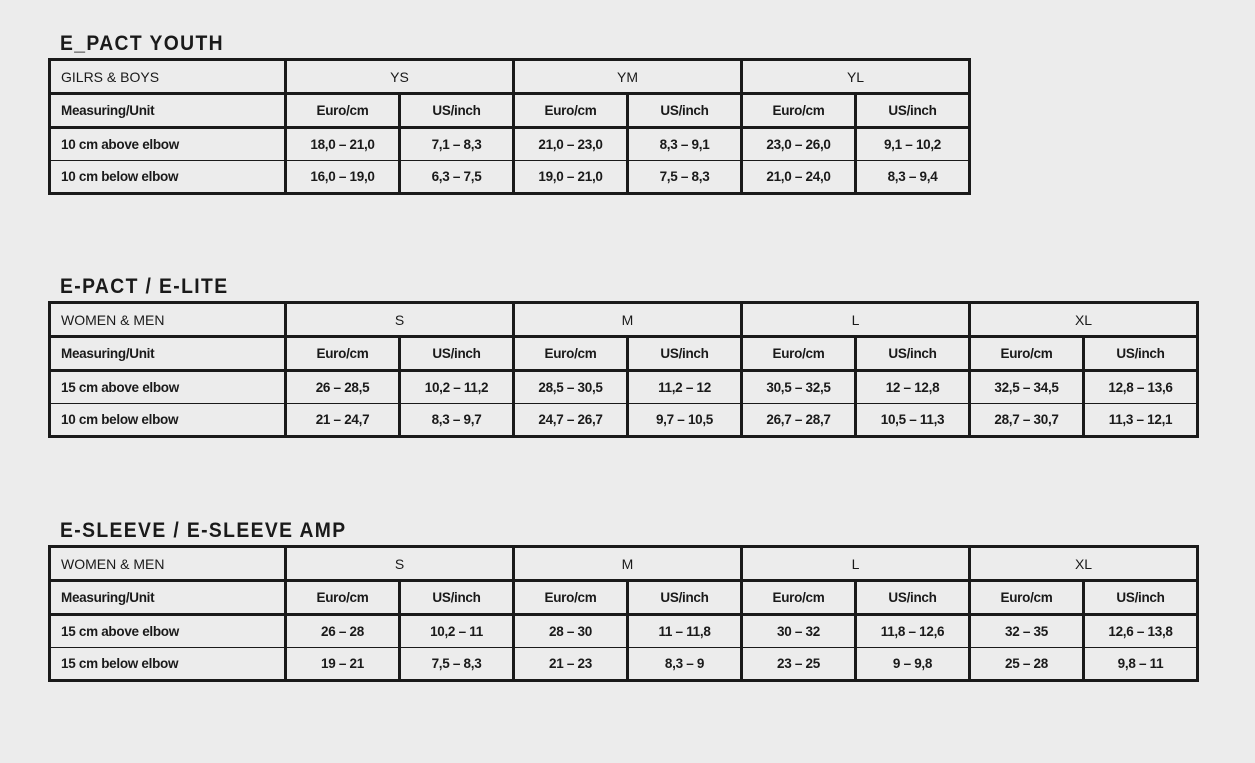  Describe the element at coordinates (342, 143) in the screenshot. I see `measure-cell: 18,0 – 21,0` at that location.